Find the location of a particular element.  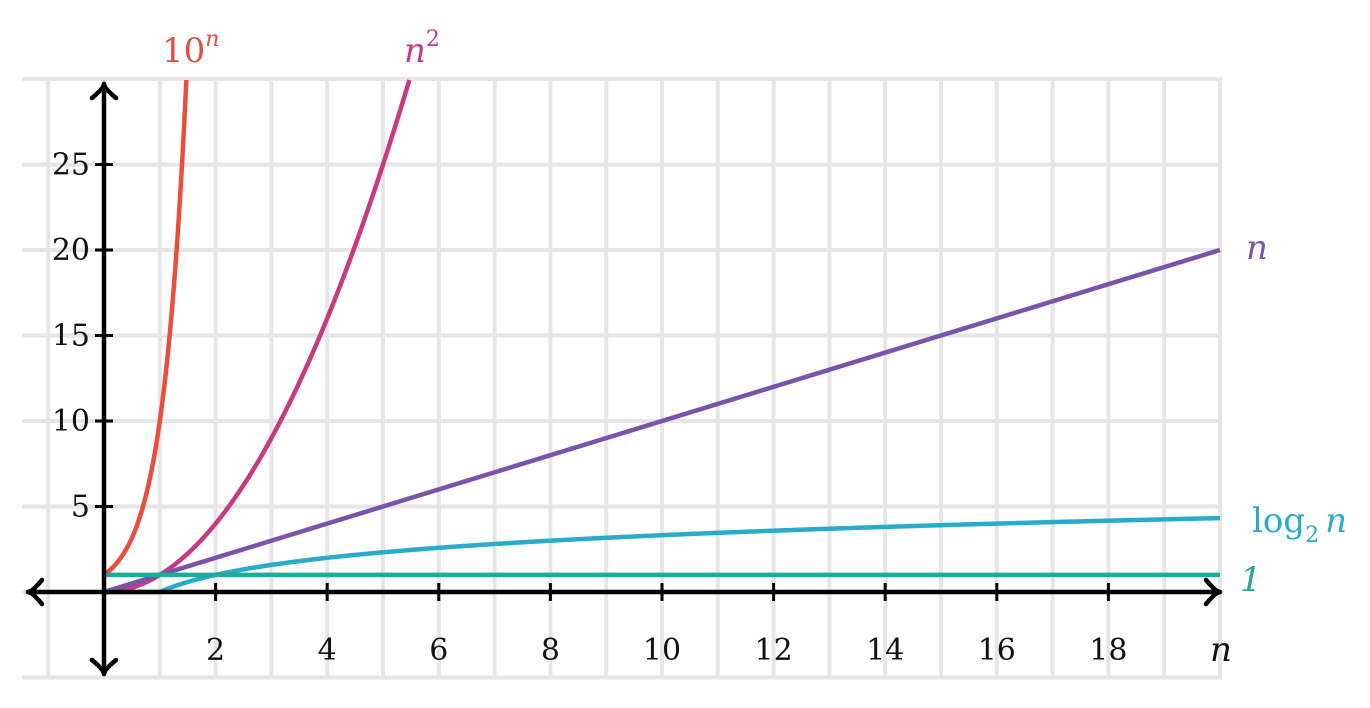

label-1: 1 is located at coordinates (1251, 580).